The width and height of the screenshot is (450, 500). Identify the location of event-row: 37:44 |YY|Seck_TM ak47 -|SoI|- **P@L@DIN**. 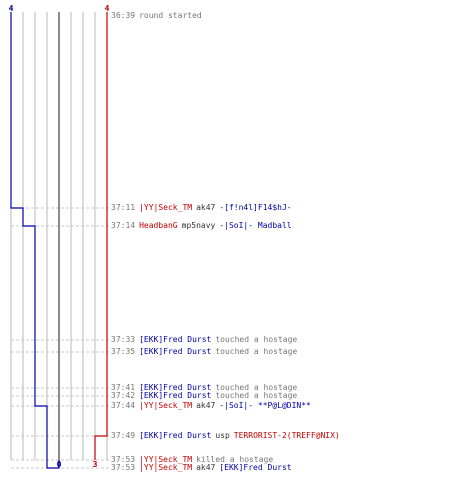
(213, 406).